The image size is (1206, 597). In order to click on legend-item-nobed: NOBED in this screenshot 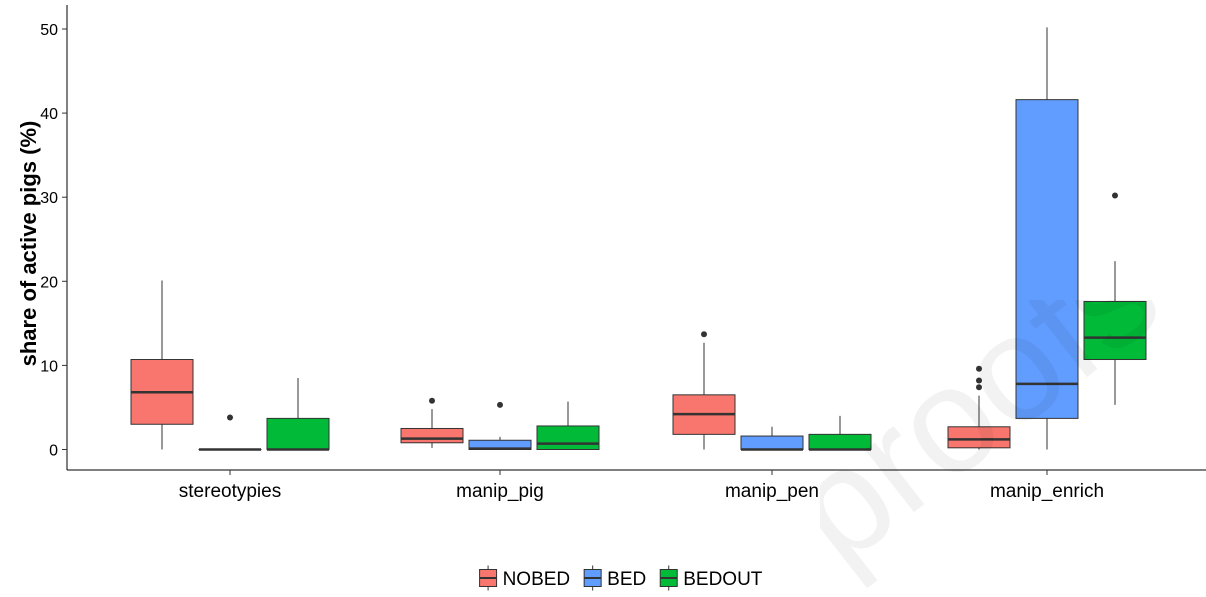, I will do `click(525, 578)`.